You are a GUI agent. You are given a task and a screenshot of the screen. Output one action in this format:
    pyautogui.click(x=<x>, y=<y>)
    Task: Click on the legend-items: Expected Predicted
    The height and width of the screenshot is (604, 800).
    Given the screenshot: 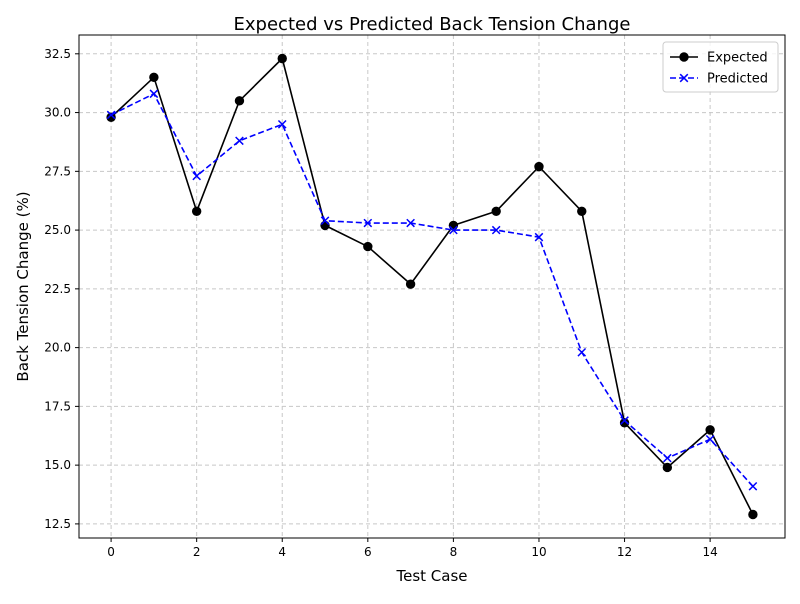 What is the action you would take?
    pyautogui.click(x=719, y=69)
    